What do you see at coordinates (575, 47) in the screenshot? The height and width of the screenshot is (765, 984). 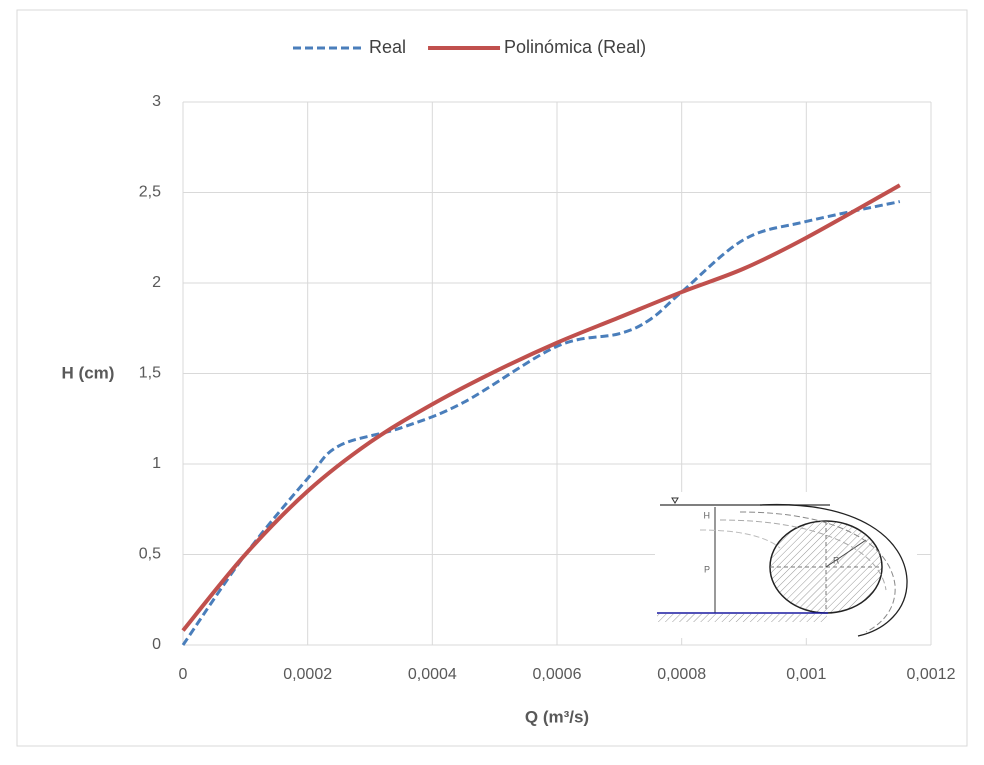 I see `legend-label: Polinómica (Real)` at bounding box center [575, 47].